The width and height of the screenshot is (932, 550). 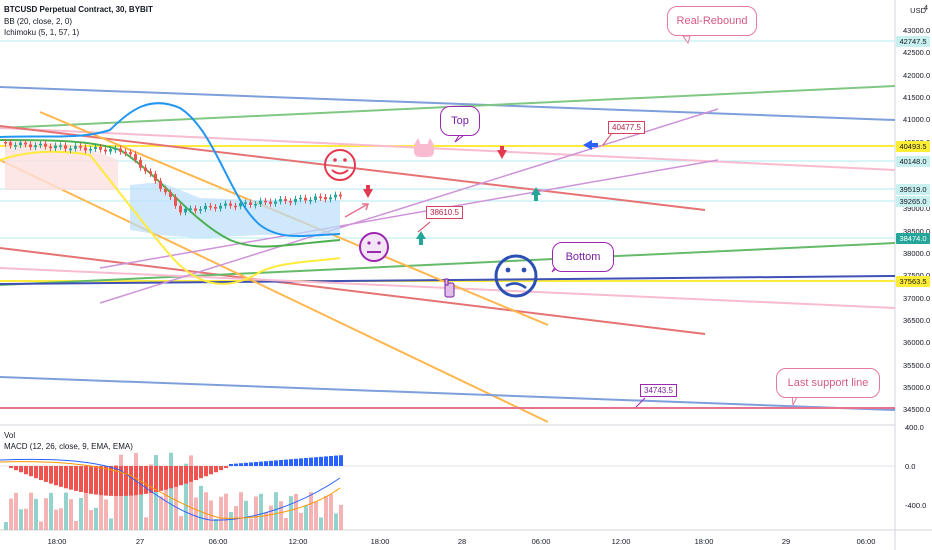 What do you see at coordinates (913, 281) in the screenshot?
I see `price-label: 37563.5` at bounding box center [913, 281].